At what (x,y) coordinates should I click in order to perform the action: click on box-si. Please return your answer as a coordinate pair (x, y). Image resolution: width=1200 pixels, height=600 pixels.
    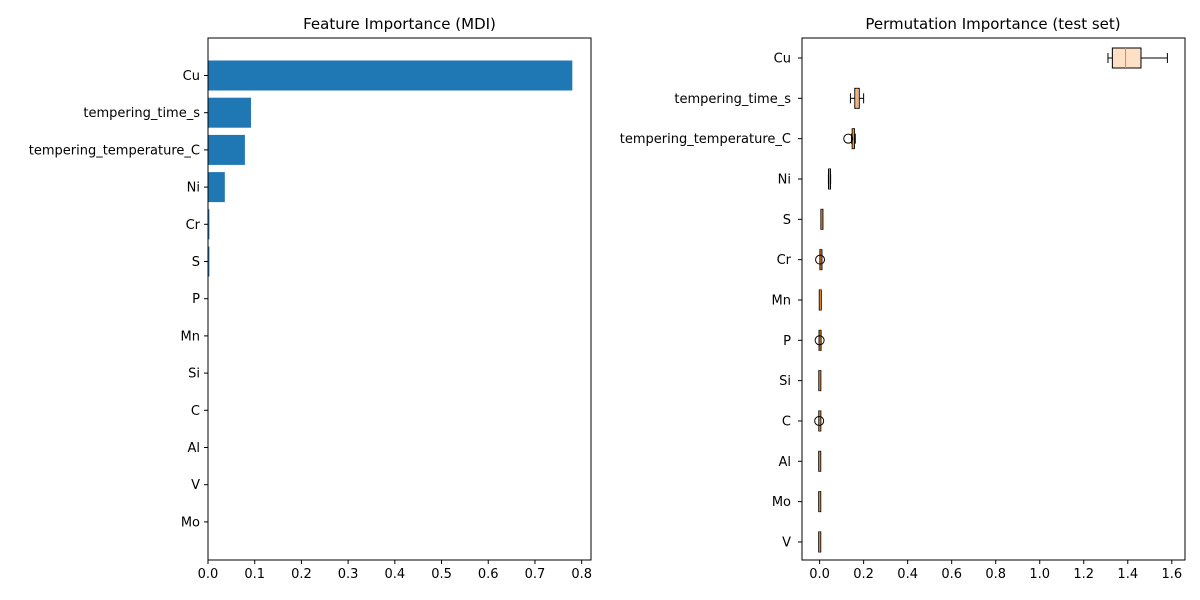
    Looking at the image, I should click on (820, 381).